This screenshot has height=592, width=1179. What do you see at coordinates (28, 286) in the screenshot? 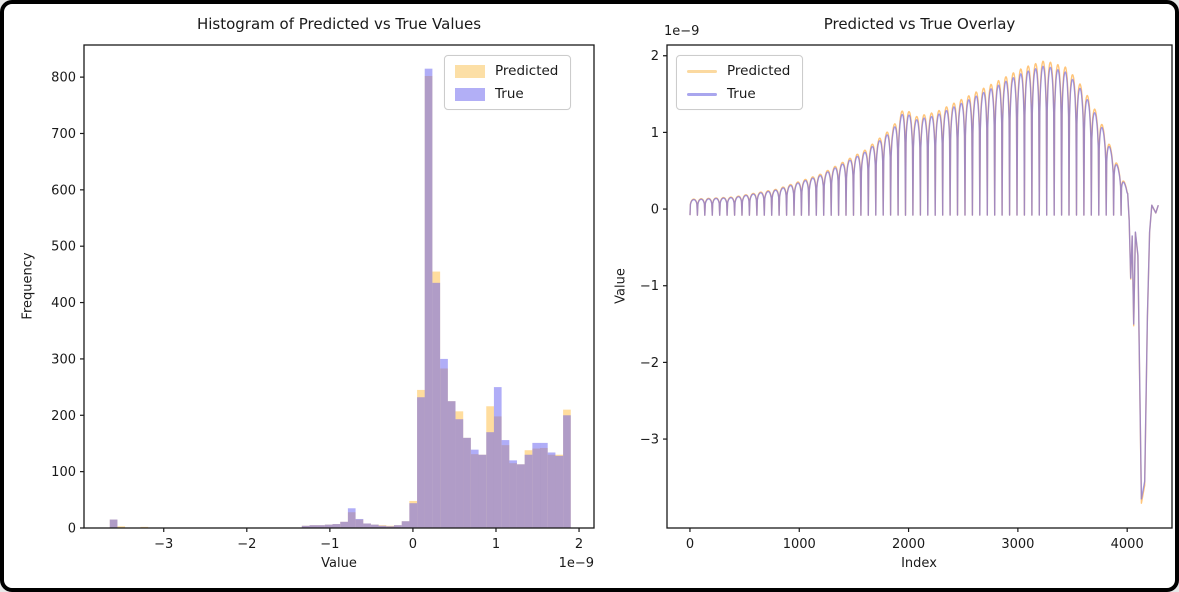
I see `histogram-ylabel: Frequency` at bounding box center [28, 286].